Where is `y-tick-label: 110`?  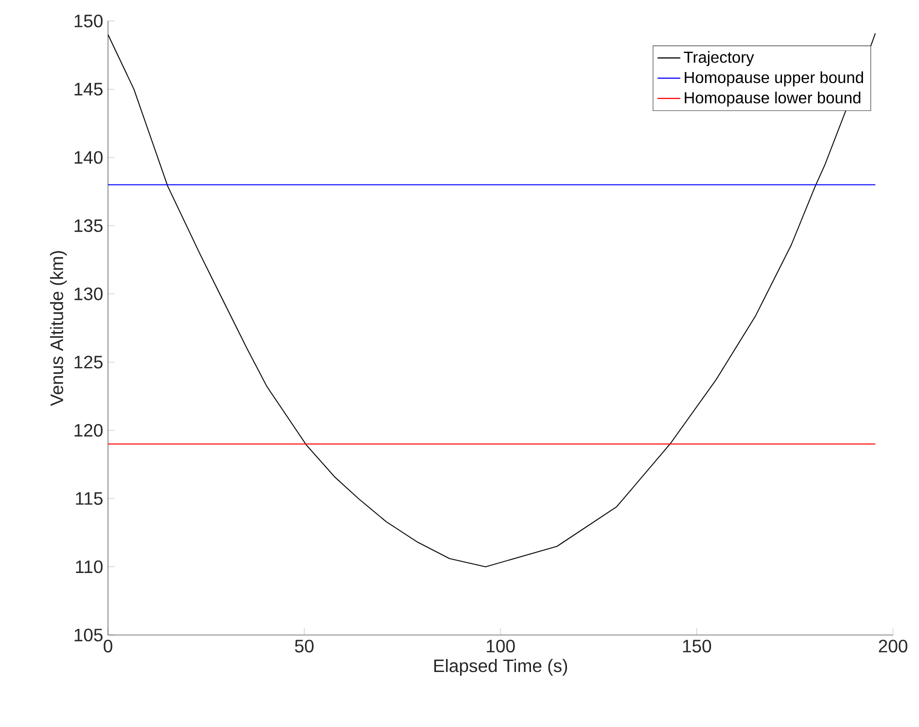
y-tick-label: 110 is located at coordinates (89, 567).